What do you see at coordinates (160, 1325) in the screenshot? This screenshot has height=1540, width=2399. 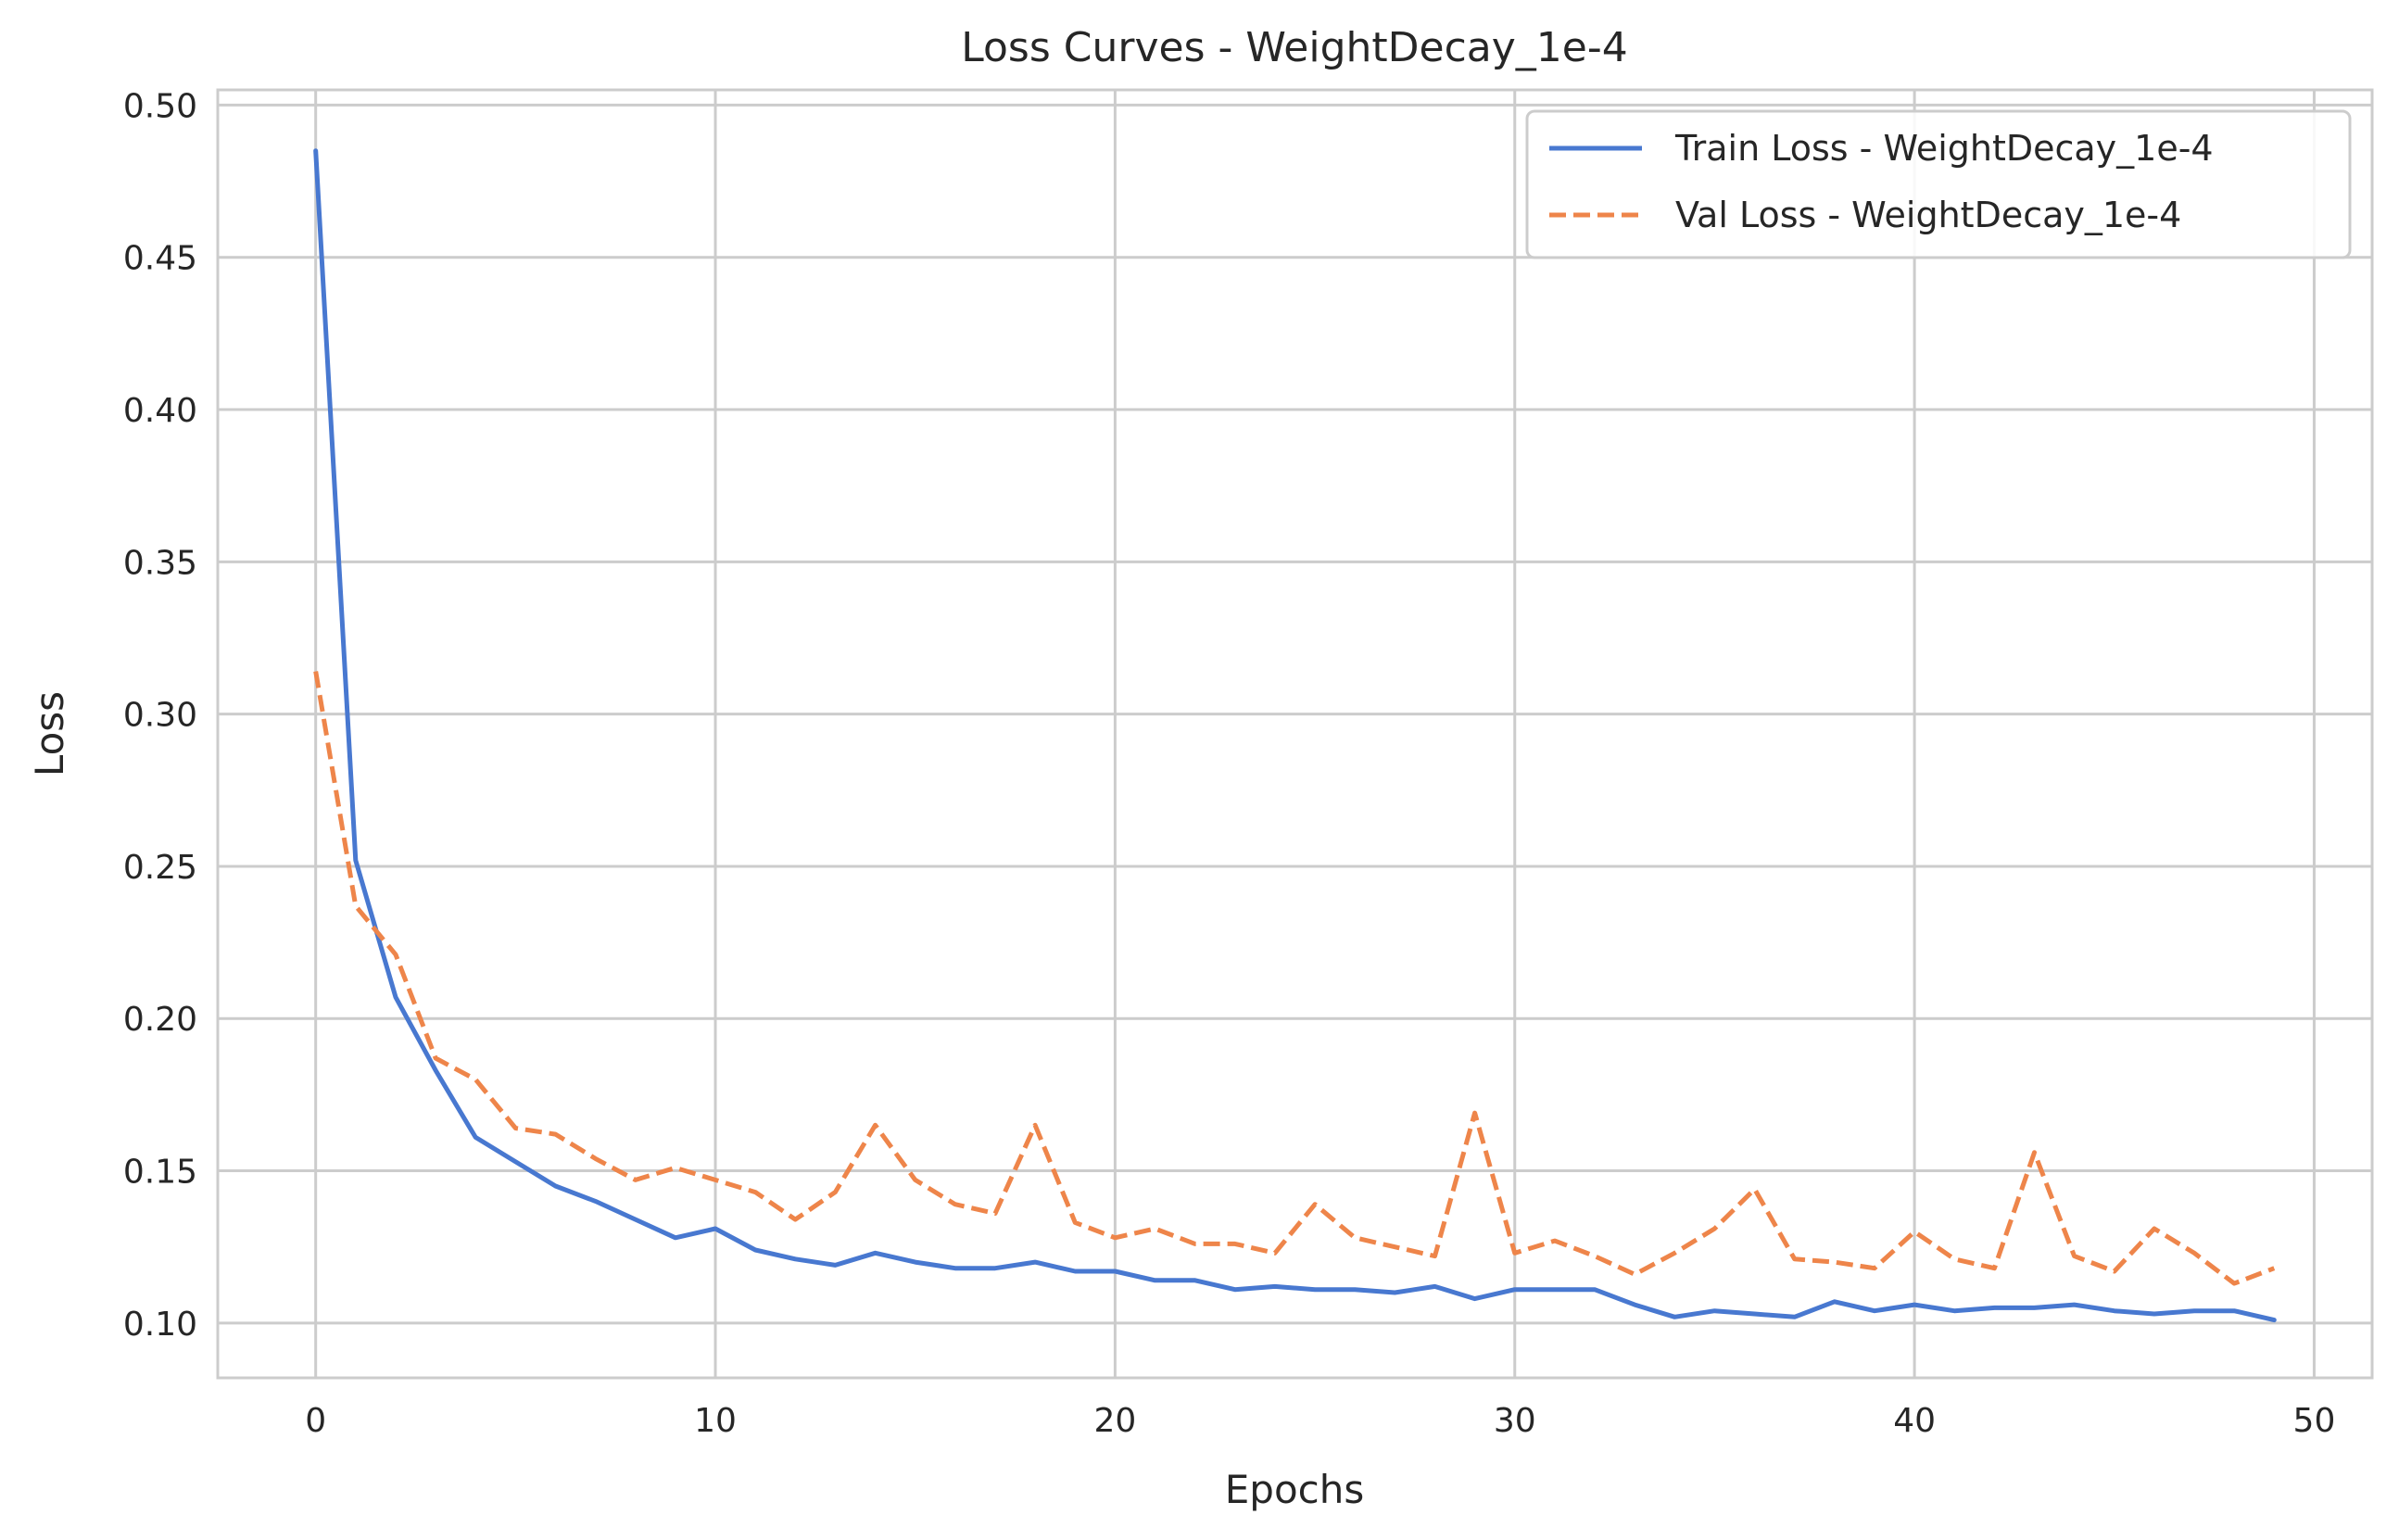 I see `y-tick-label: 0.10` at bounding box center [160, 1325].